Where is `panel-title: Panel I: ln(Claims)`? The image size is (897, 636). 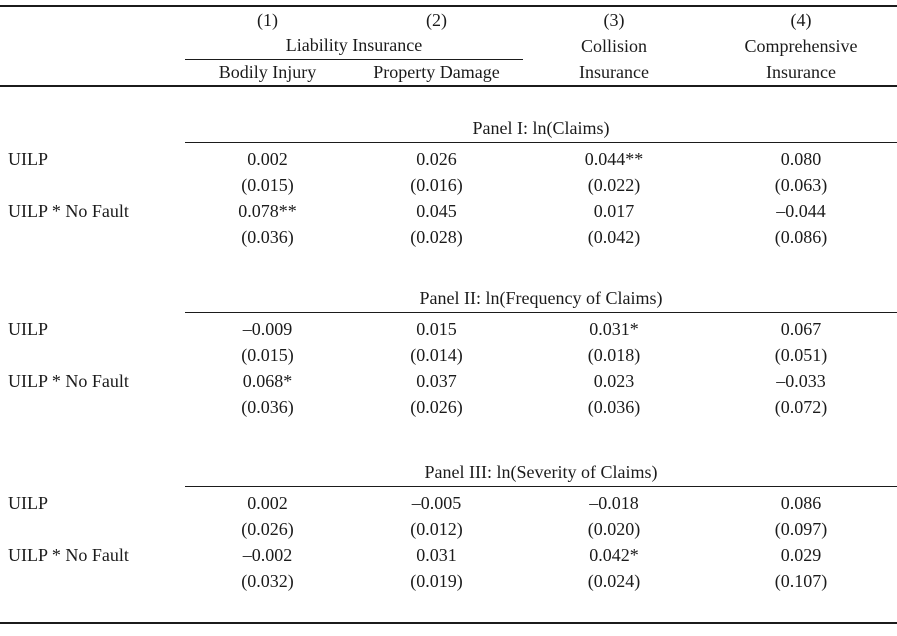
panel-title: Panel I: ln(Claims) is located at coordinates (541, 129).